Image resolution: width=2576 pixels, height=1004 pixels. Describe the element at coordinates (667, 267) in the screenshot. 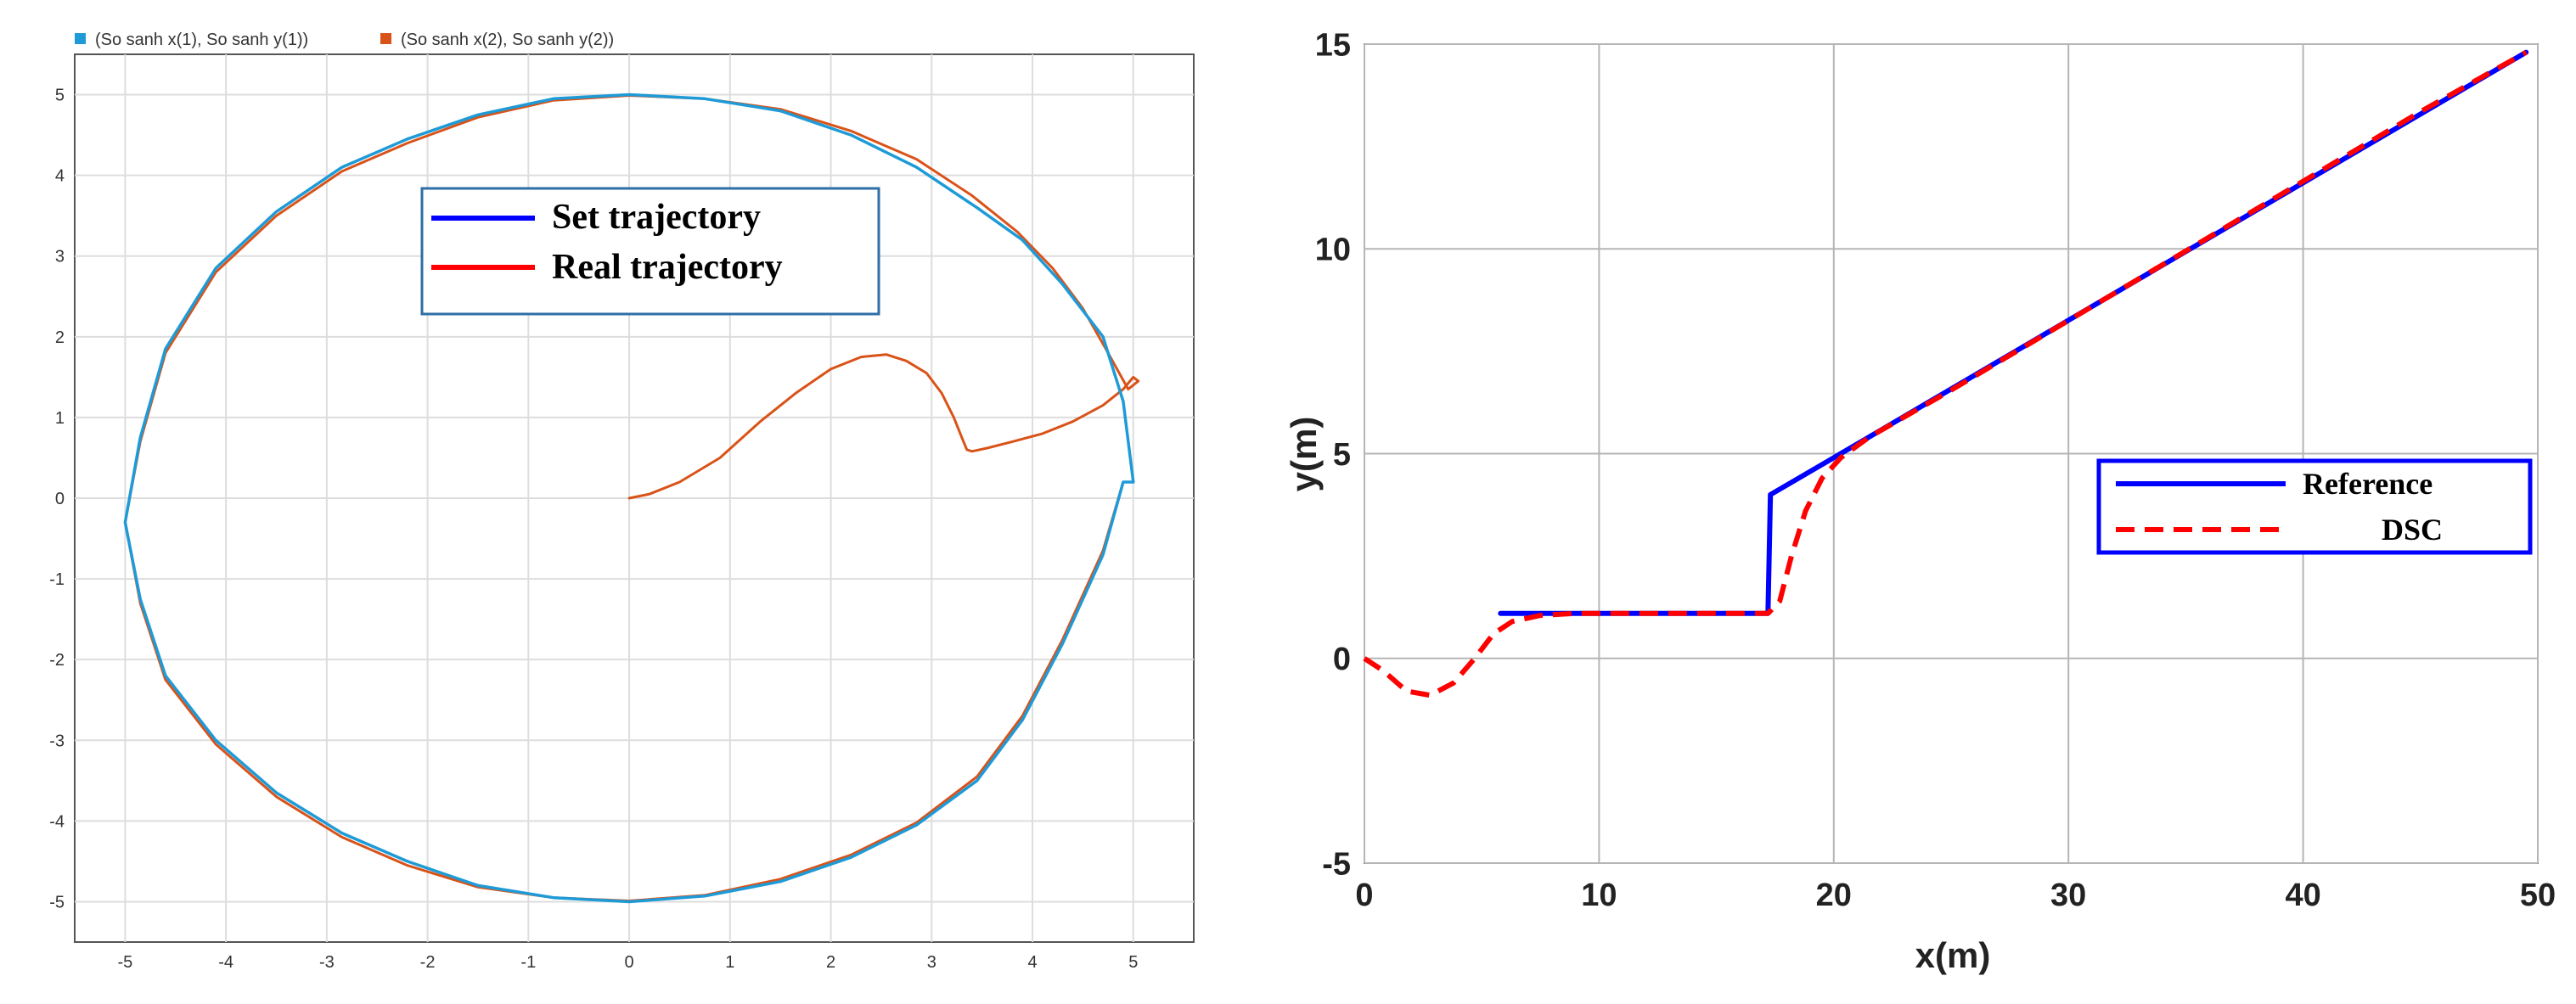

I see `legend-label-real-trajectory: Real trajectory` at that location.